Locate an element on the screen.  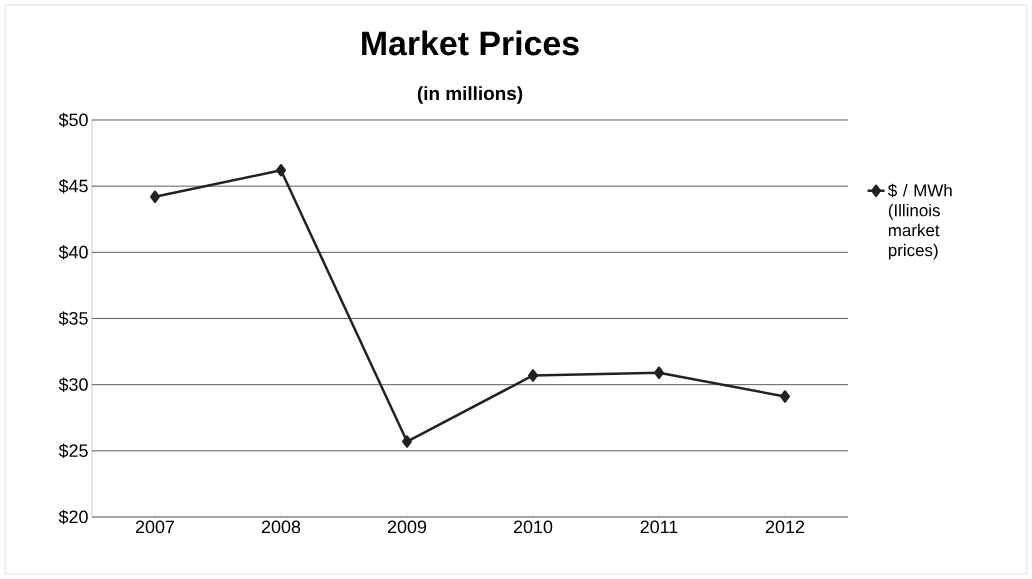
y-tick-label: $30 is located at coordinates (73, 384).